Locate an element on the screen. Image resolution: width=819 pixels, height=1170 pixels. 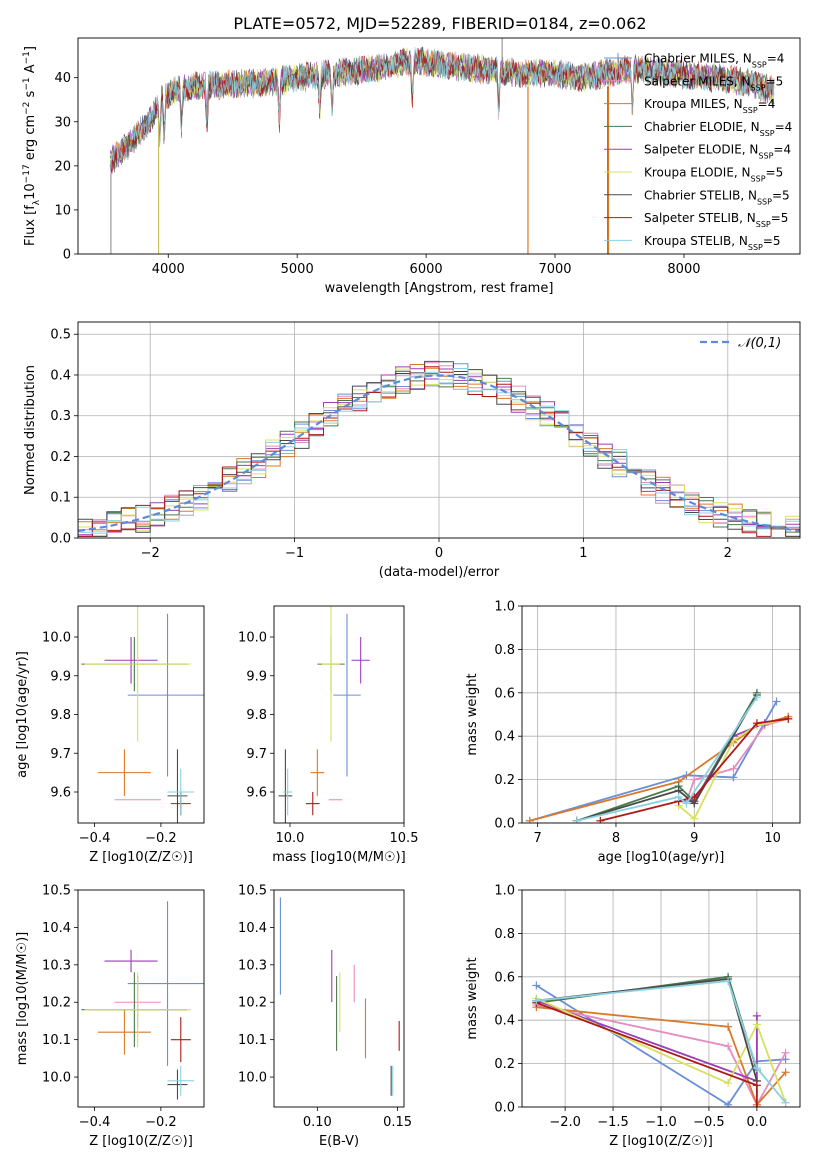
x-tick-label: 8 is located at coordinates (616, 838).